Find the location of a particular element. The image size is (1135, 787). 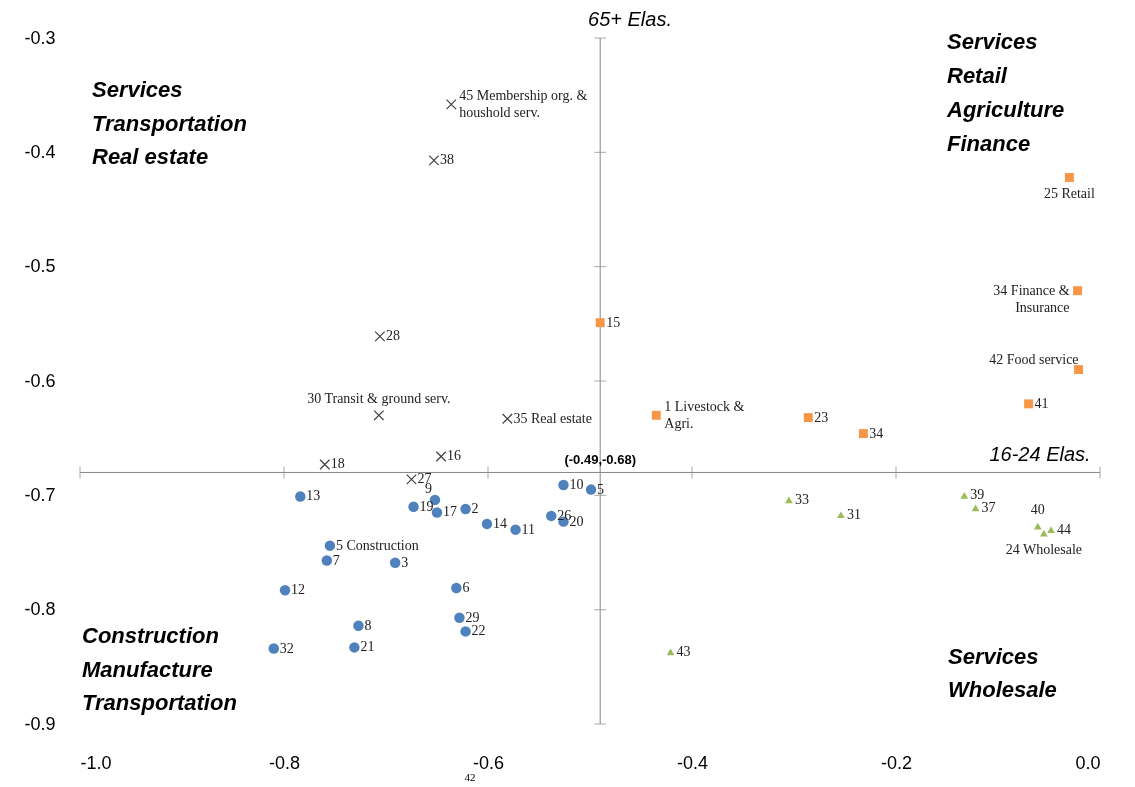

annotation: Wholesale is located at coordinates (1002, 689).